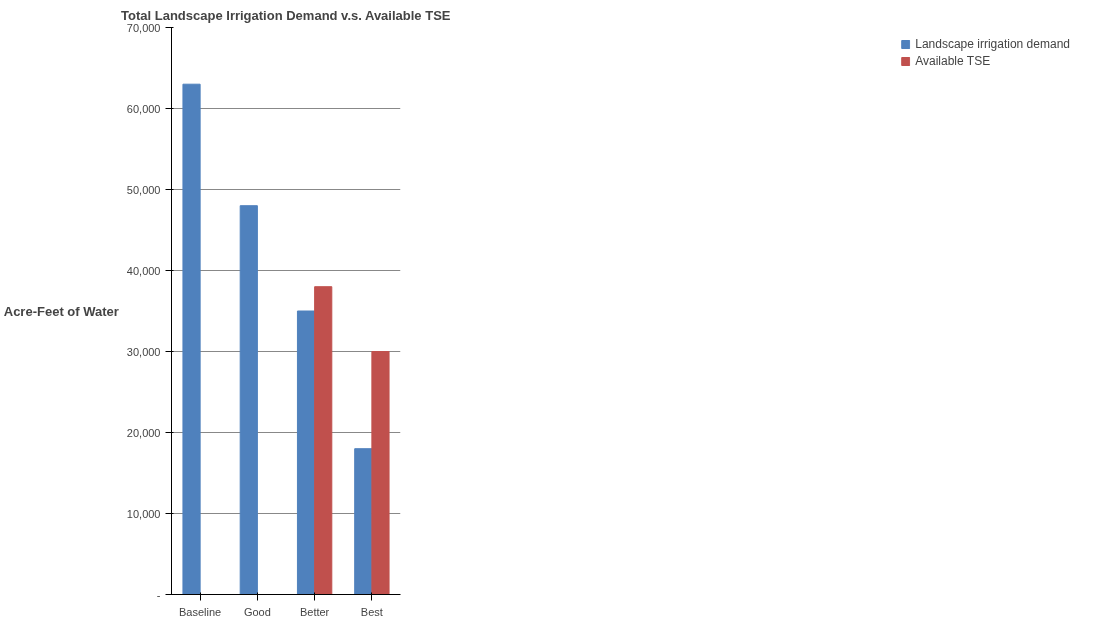  What do you see at coordinates (200, 611) in the screenshot?
I see `x-tick-label: Baseline` at bounding box center [200, 611].